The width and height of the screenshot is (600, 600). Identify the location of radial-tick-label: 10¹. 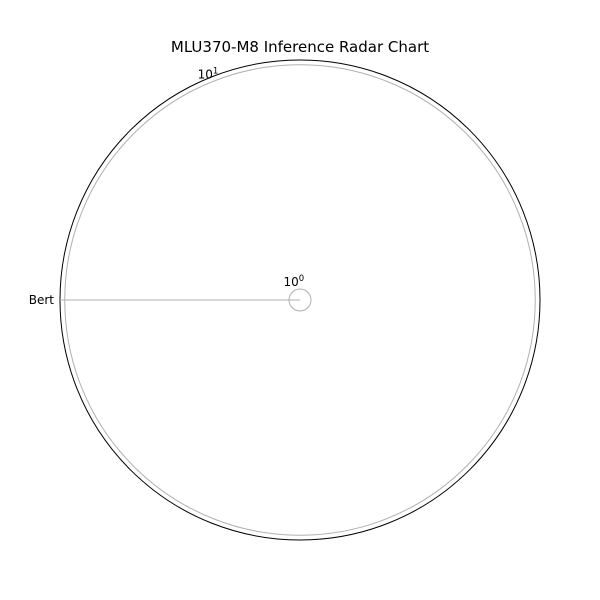
(208, 74).